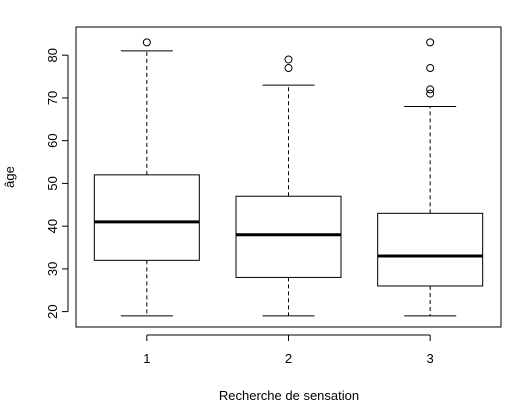  I want to click on x-tick-label: 1, so click(146, 358).